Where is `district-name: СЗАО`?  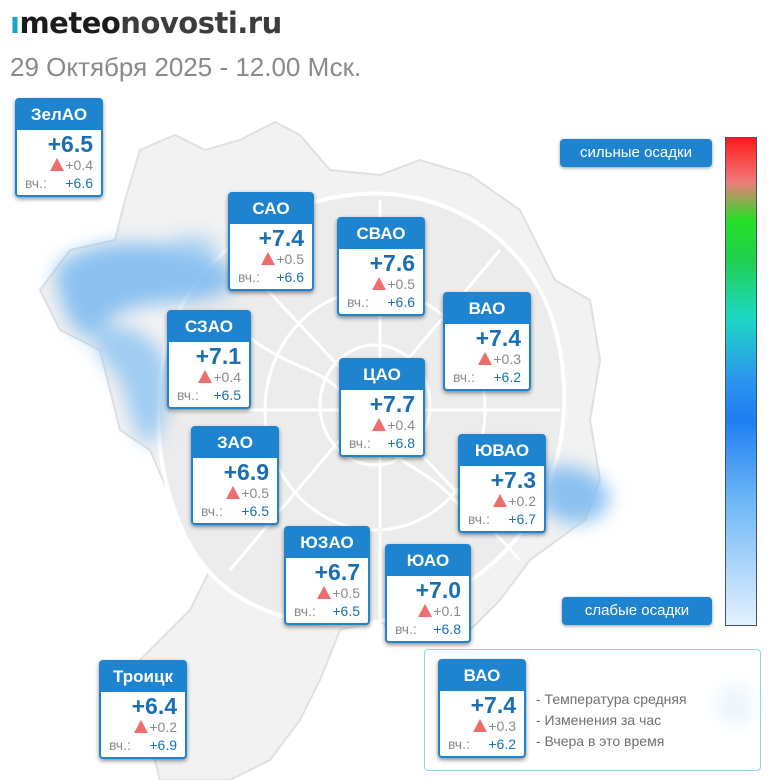
district-name: СЗАО is located at coordinates (209, 327).